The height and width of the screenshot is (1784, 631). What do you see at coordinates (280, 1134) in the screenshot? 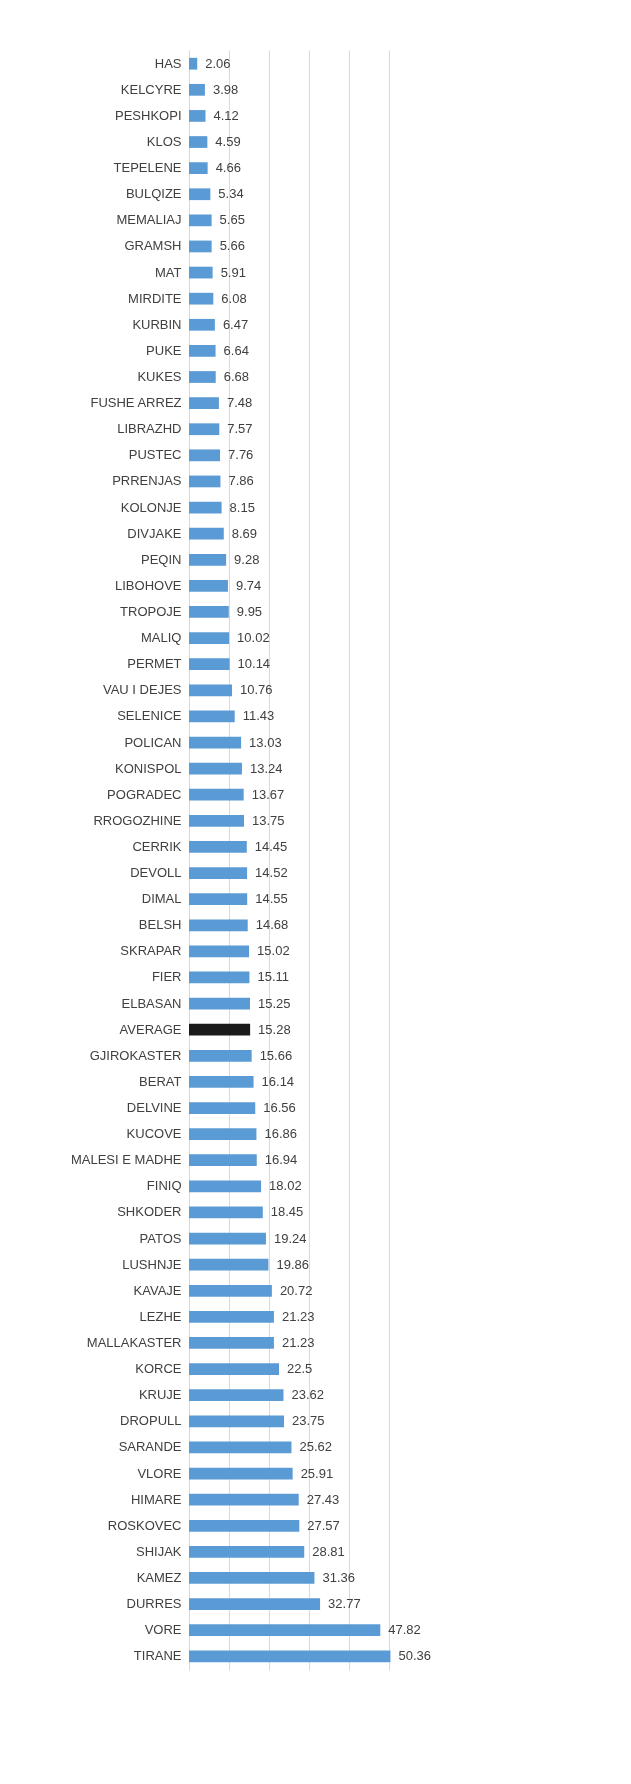
I see `data-label: 16.86` at bounding box center [280, 1134].